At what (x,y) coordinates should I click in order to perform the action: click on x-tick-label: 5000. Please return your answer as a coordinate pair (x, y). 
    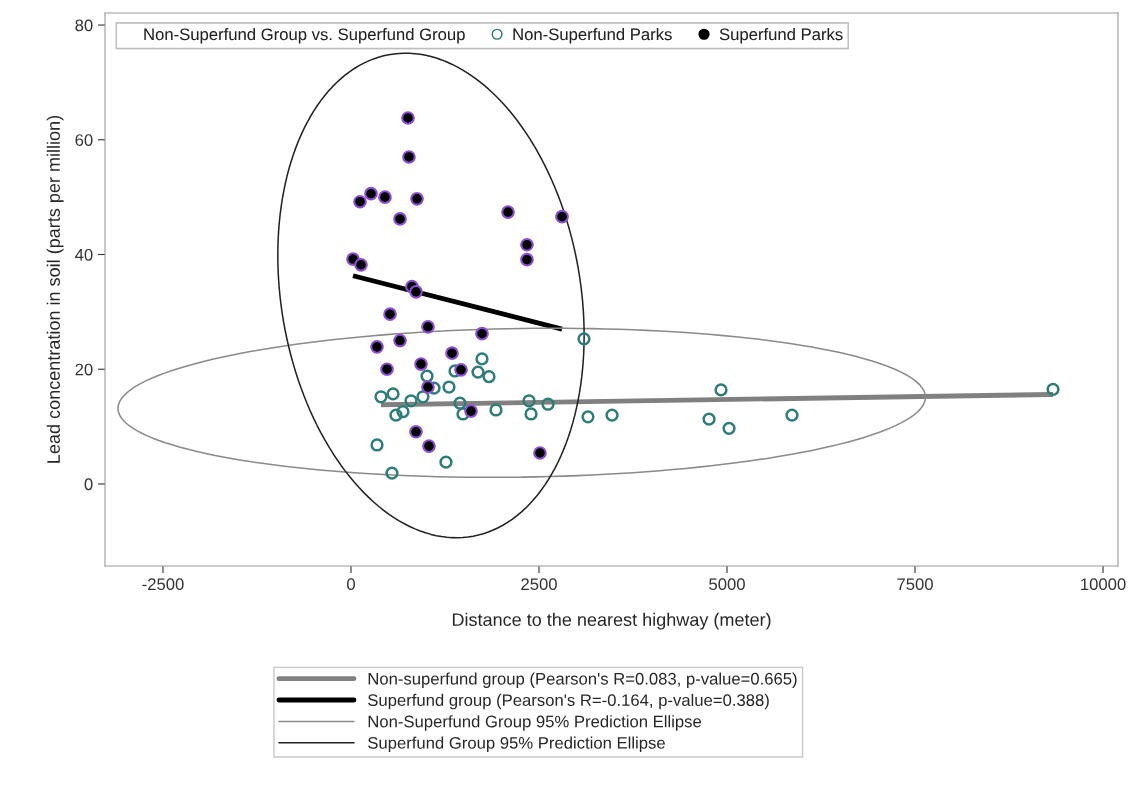
    Looking at the image, I should click on (727, 584).